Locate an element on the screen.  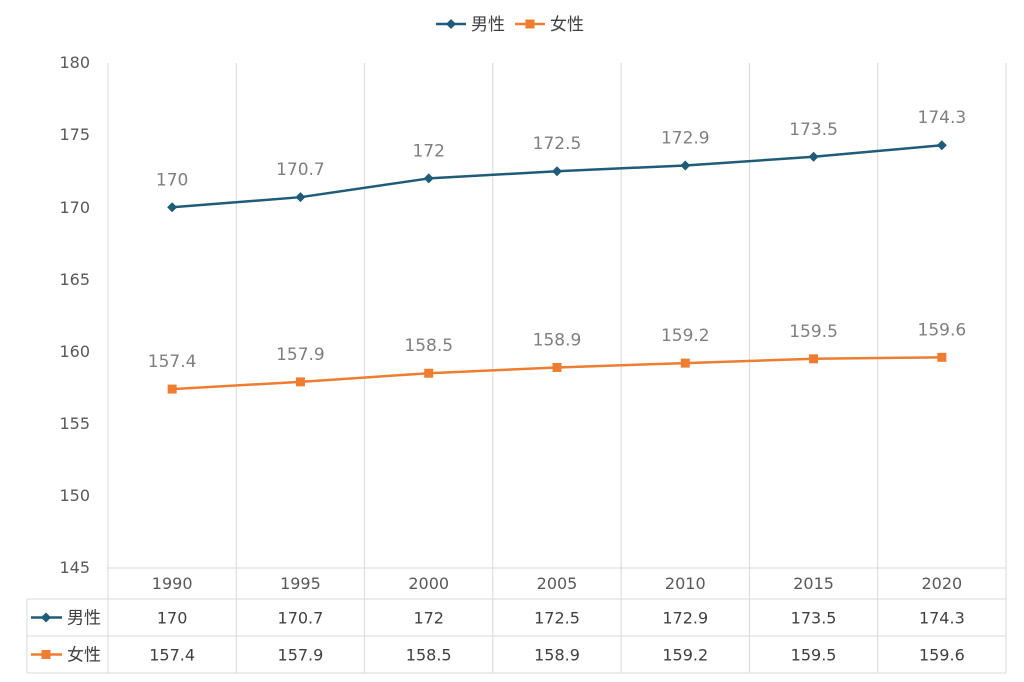
y-tick-label: 155 is located at coordinates (74, 423).